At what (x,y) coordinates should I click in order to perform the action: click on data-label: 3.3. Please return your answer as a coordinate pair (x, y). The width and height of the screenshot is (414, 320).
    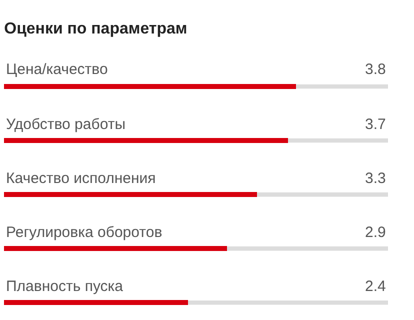
    Looking at the image, I should click on (375, 178).